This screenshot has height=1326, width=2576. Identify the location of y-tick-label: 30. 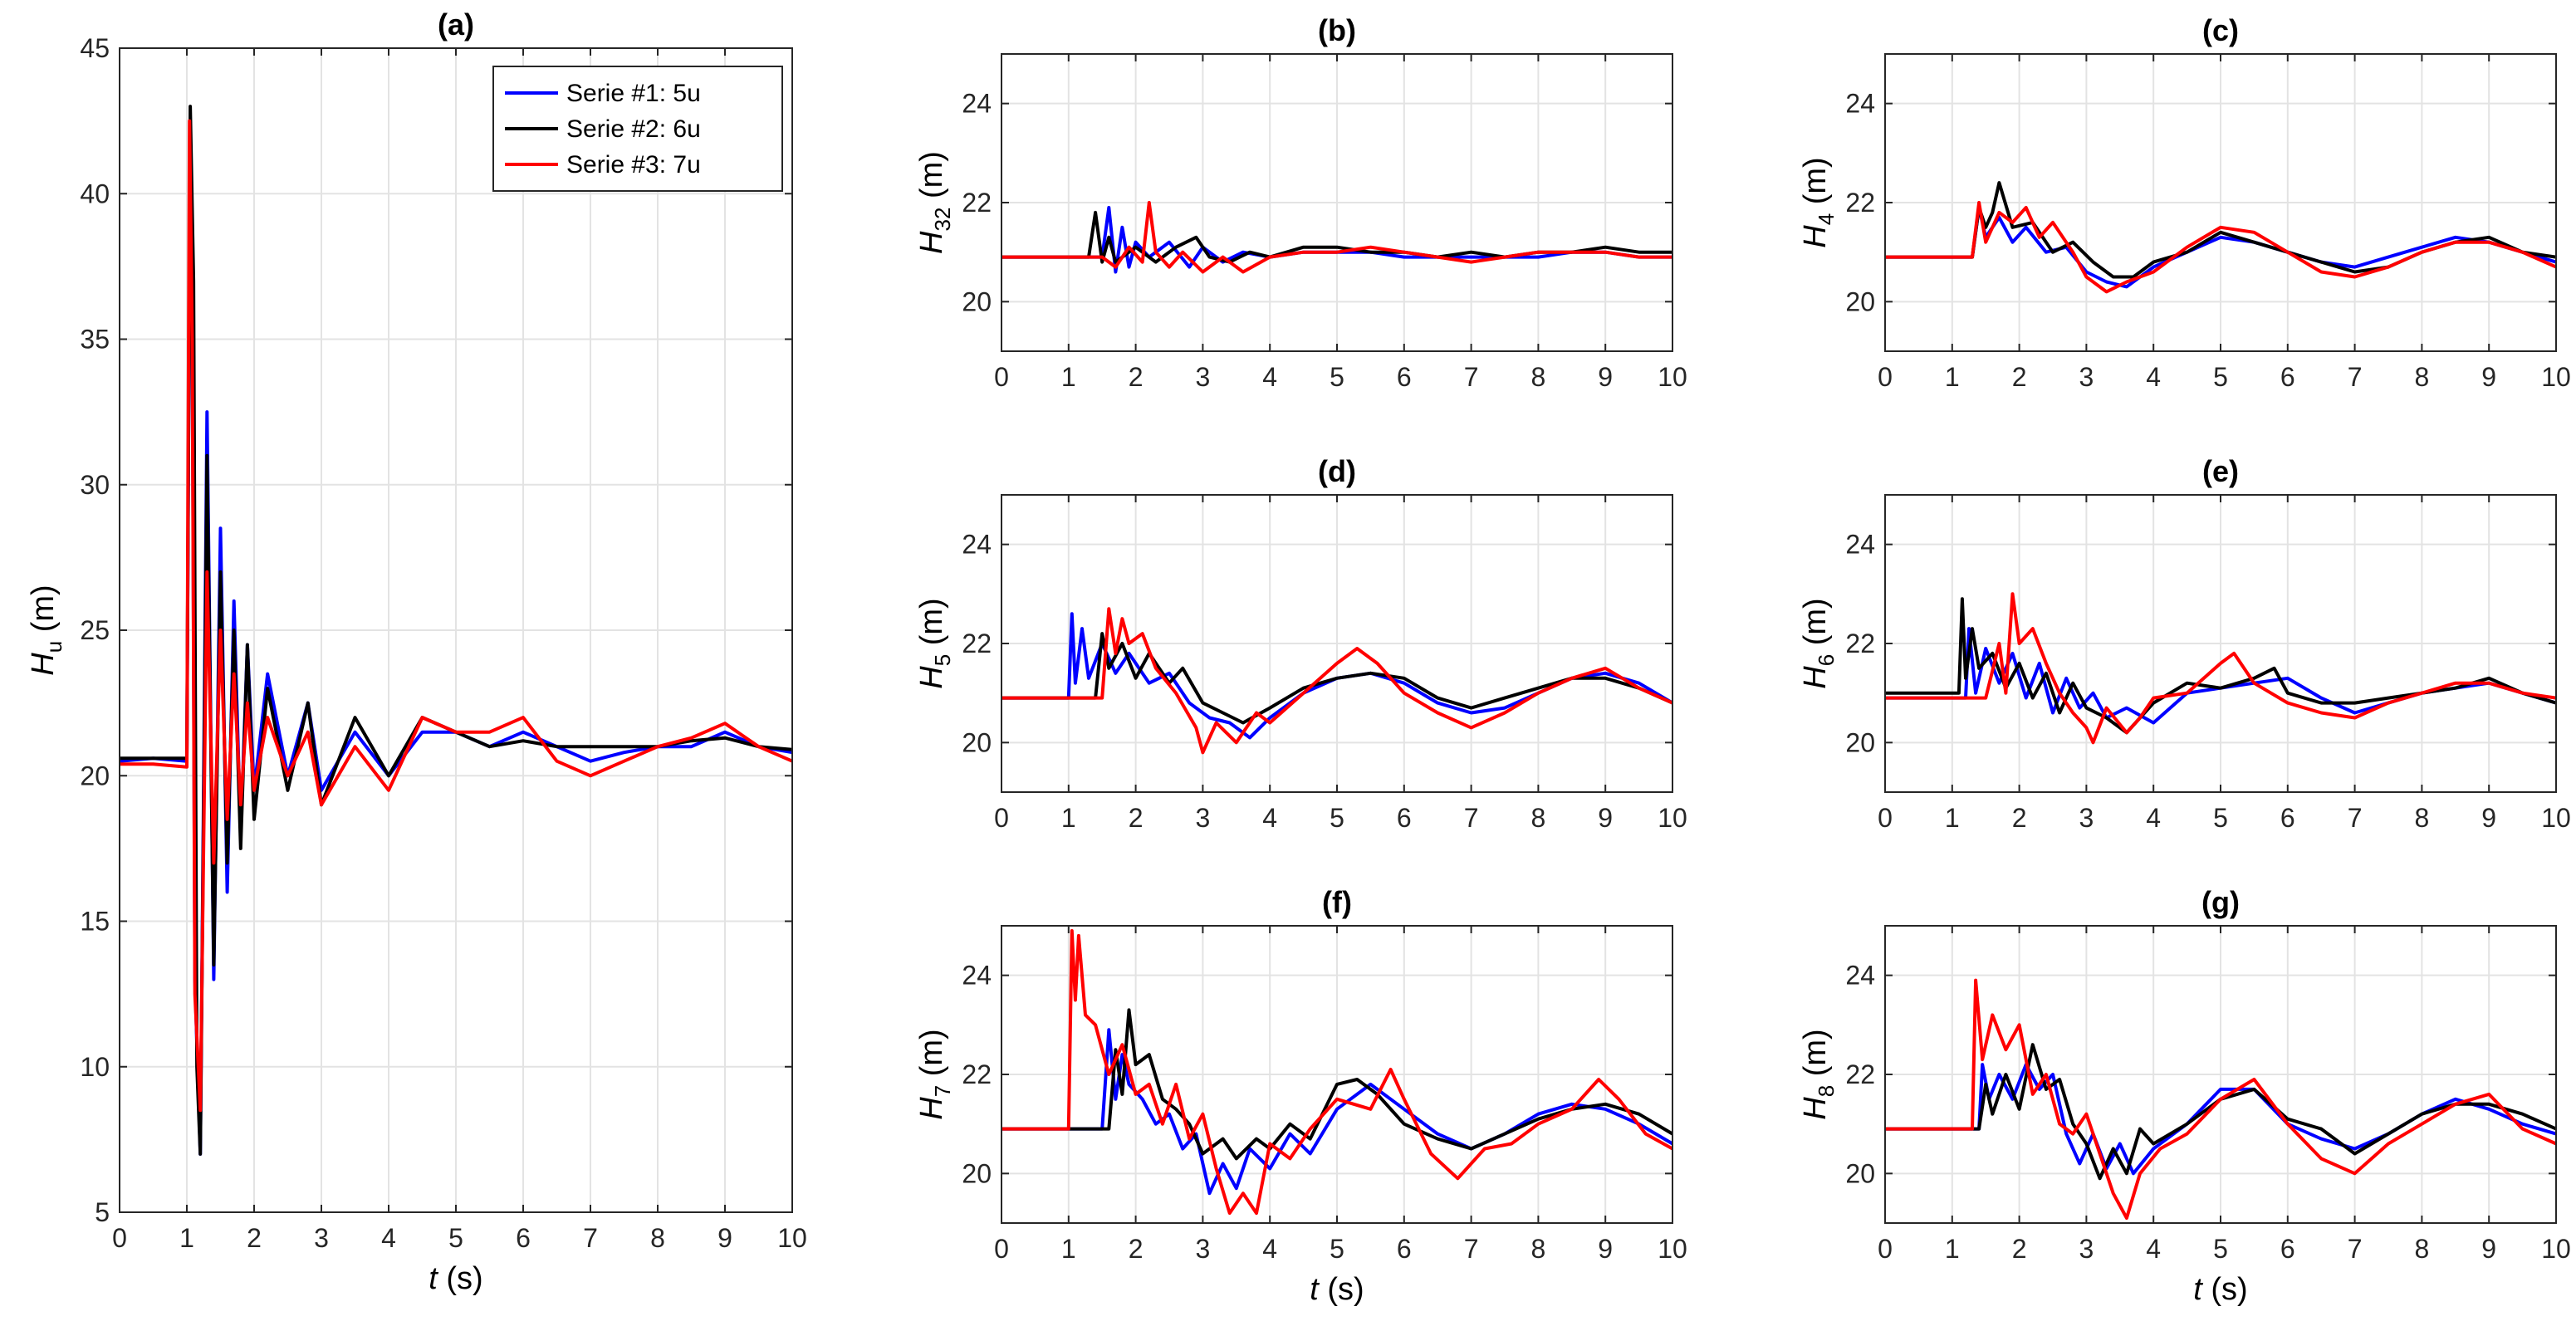
(95, 485).